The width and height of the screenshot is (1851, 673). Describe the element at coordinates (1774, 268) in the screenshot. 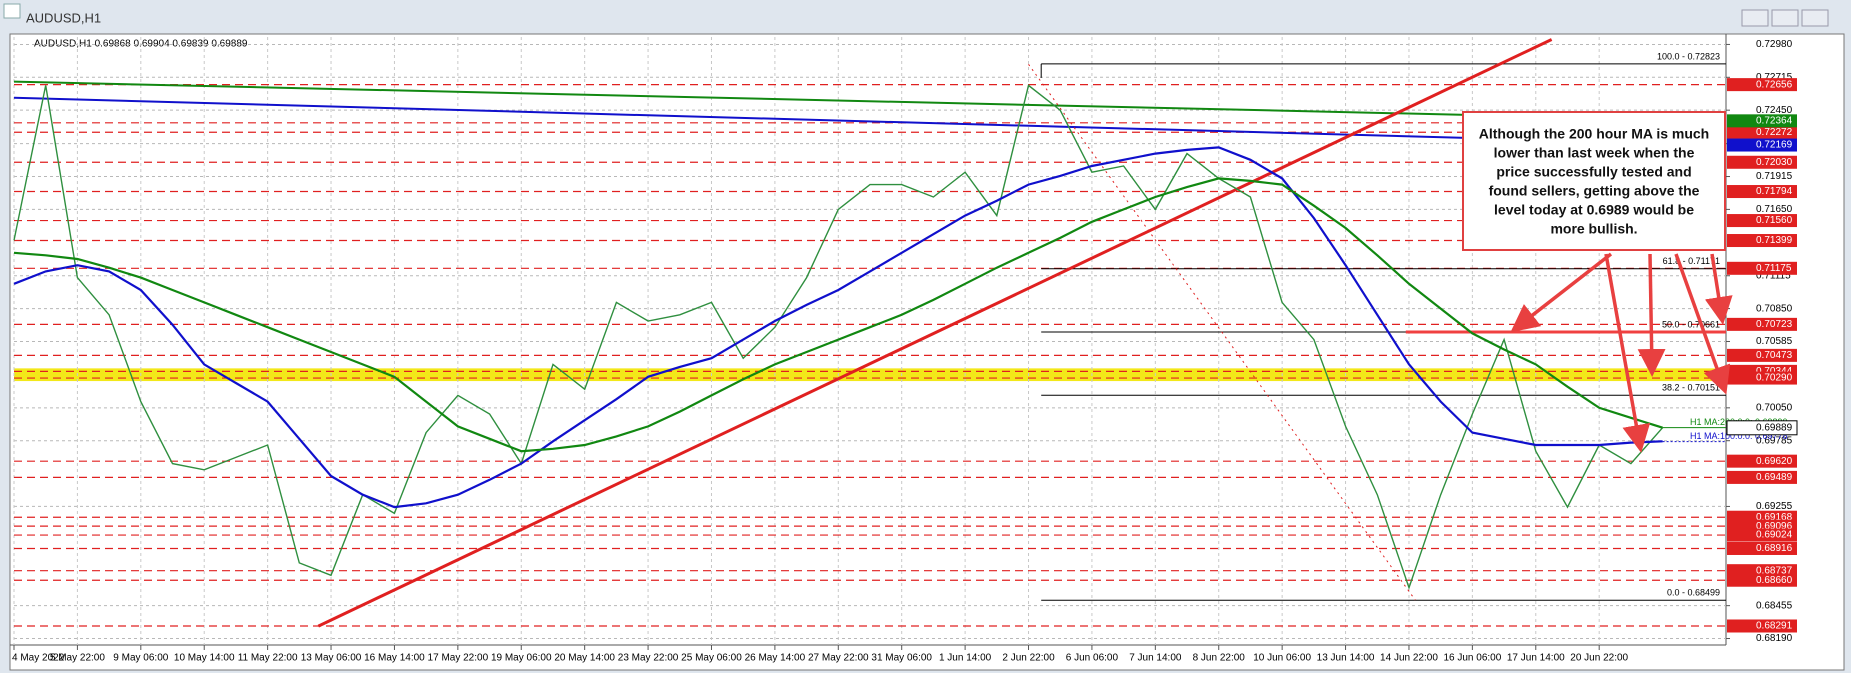

I see `level-label: 0.71175` at that location.